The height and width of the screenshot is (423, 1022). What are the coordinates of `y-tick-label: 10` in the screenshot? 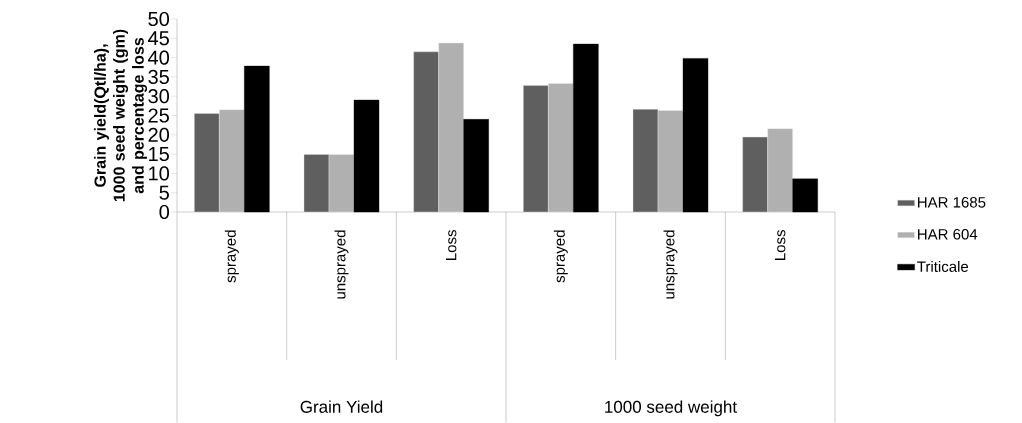 It's located at (159, 173).